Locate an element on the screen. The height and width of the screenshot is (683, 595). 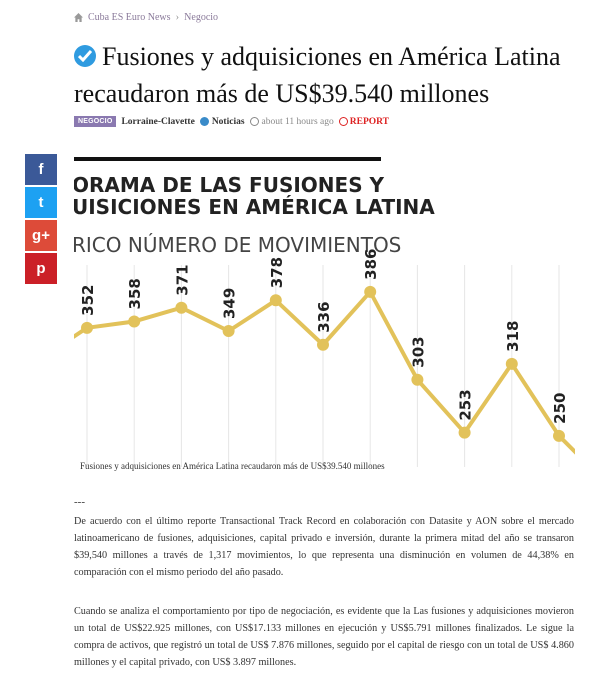
author-link: Lorraine-Clavette is located at coordinates (158, 121).